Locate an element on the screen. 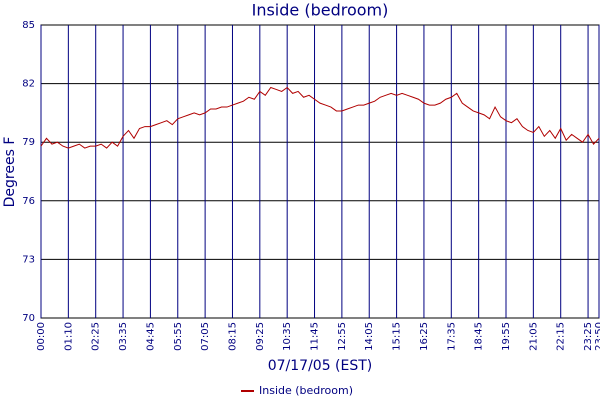  y-tick-label: 79 is located at coordinates (28, 142).